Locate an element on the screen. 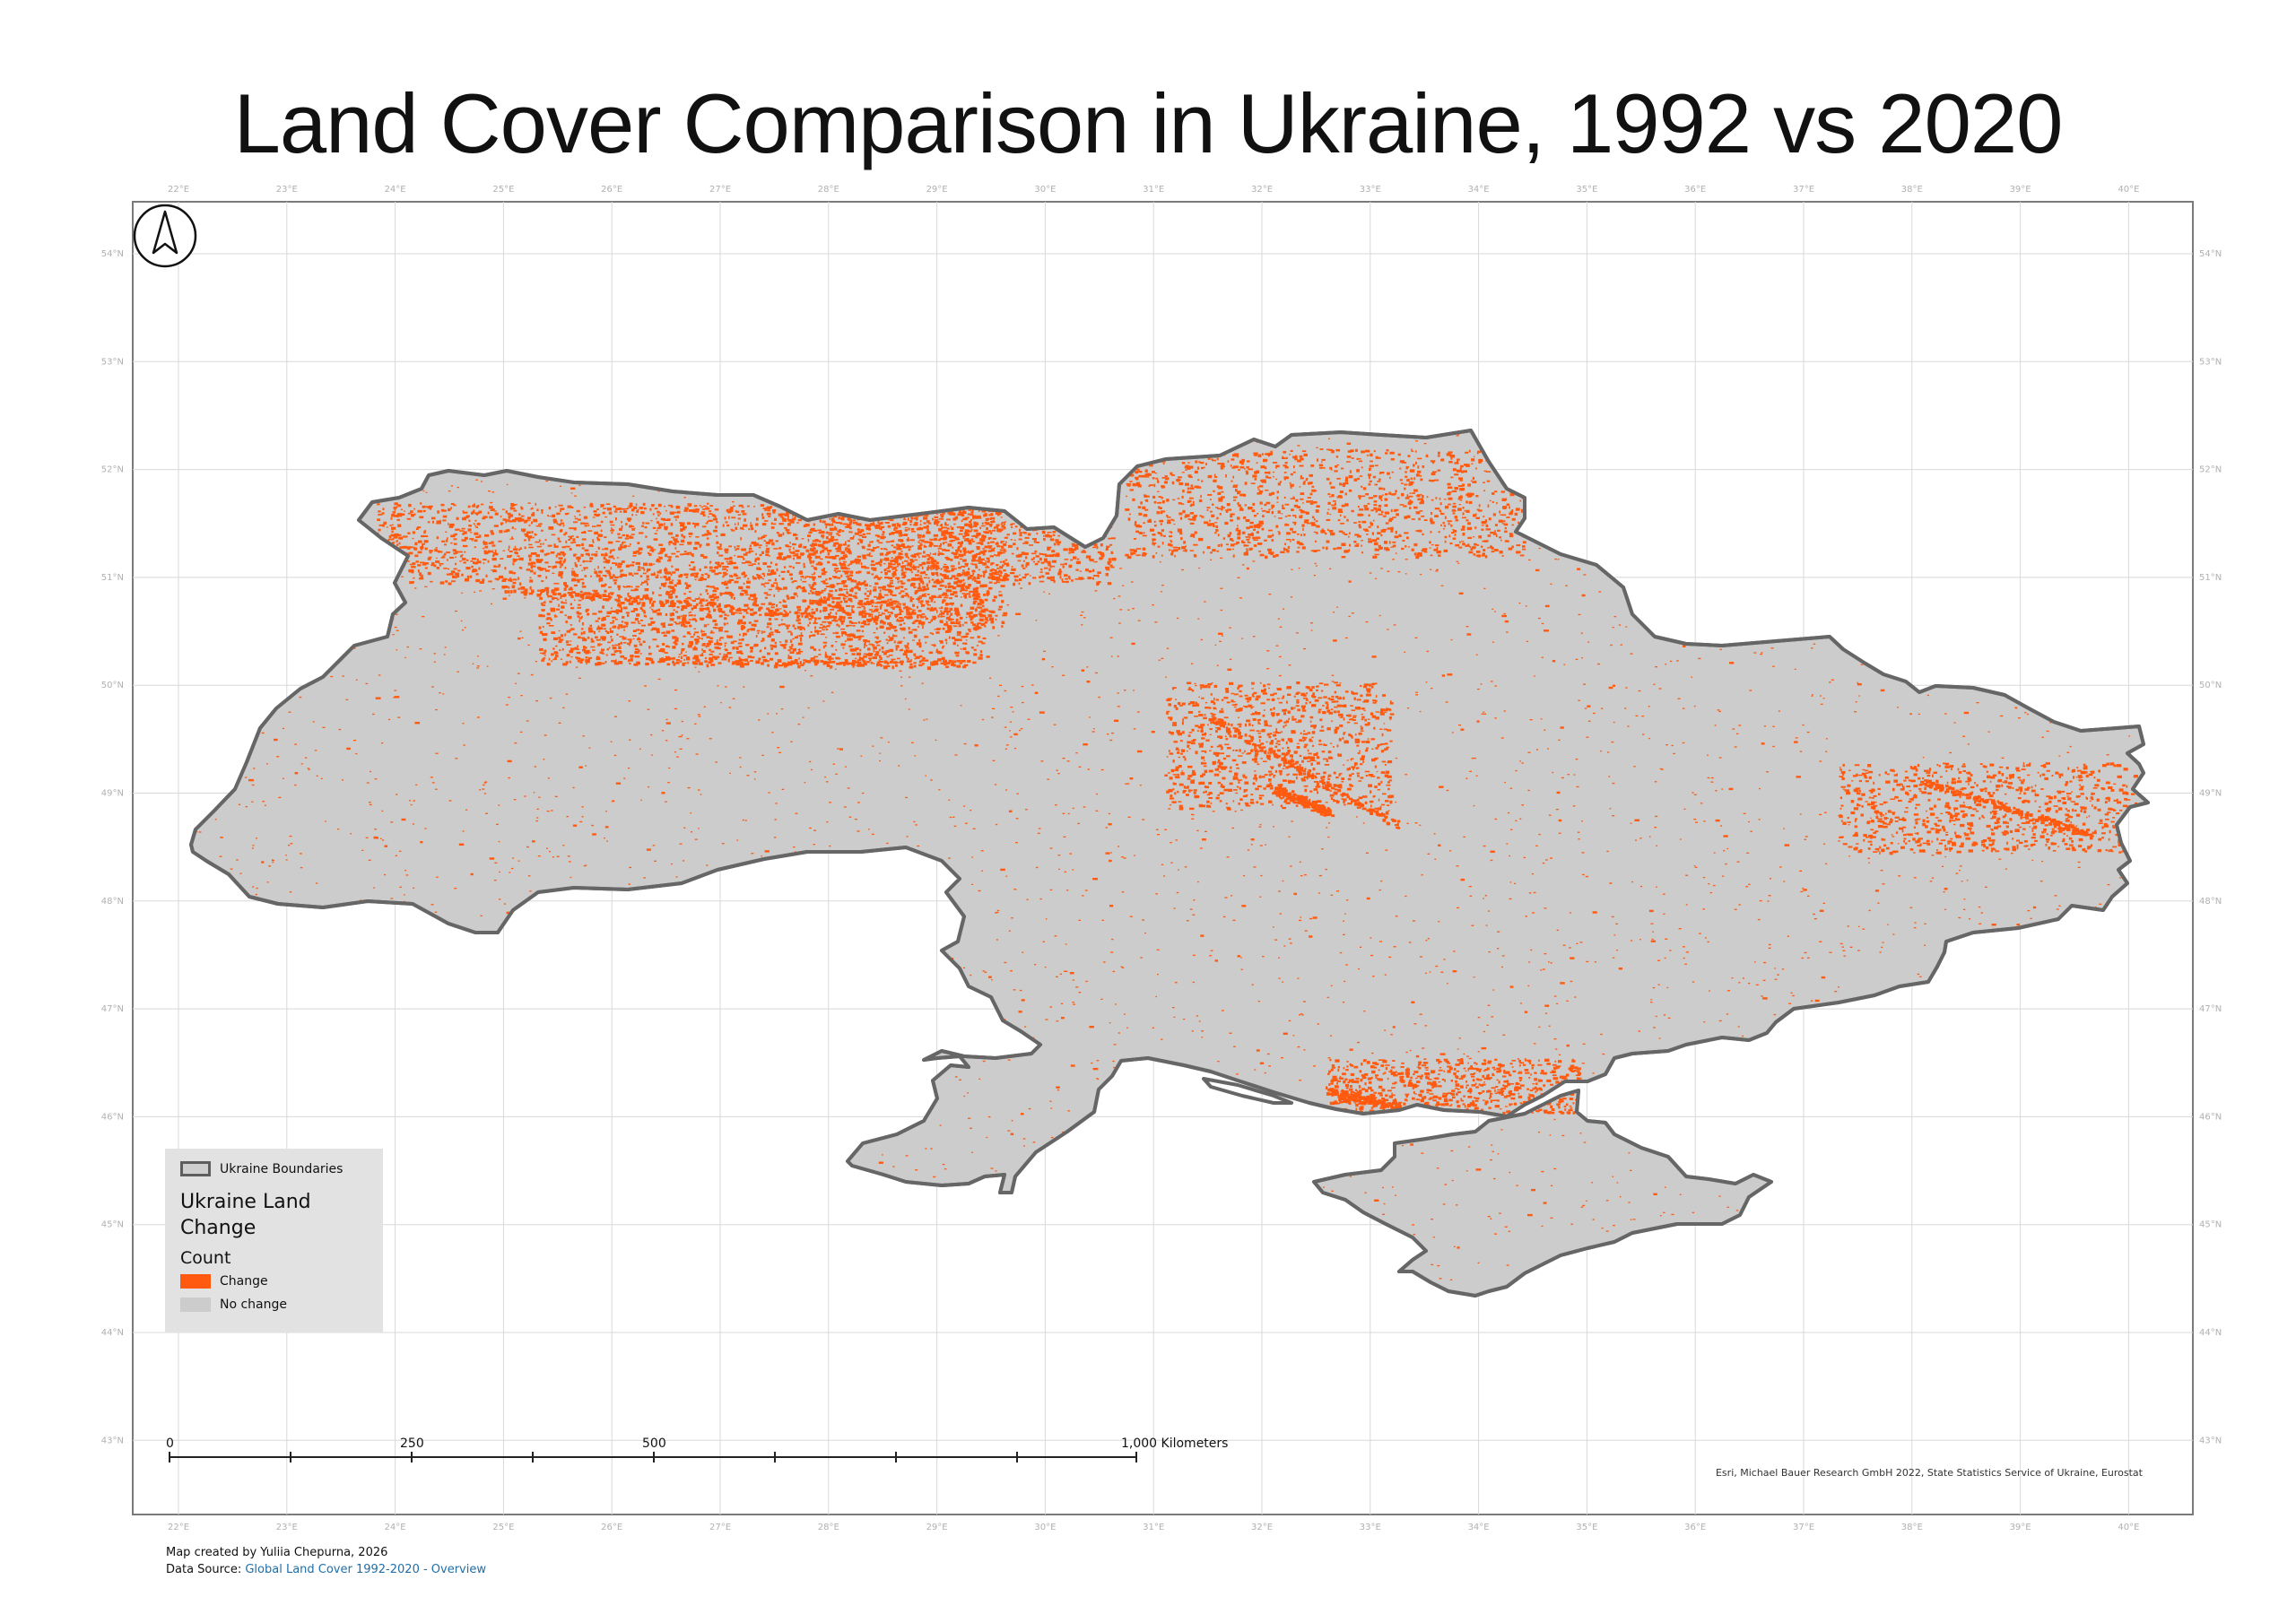 This screenshot has width=2296, height=1623. scale-label-500: 500 is located at coordinates (654, 1443).